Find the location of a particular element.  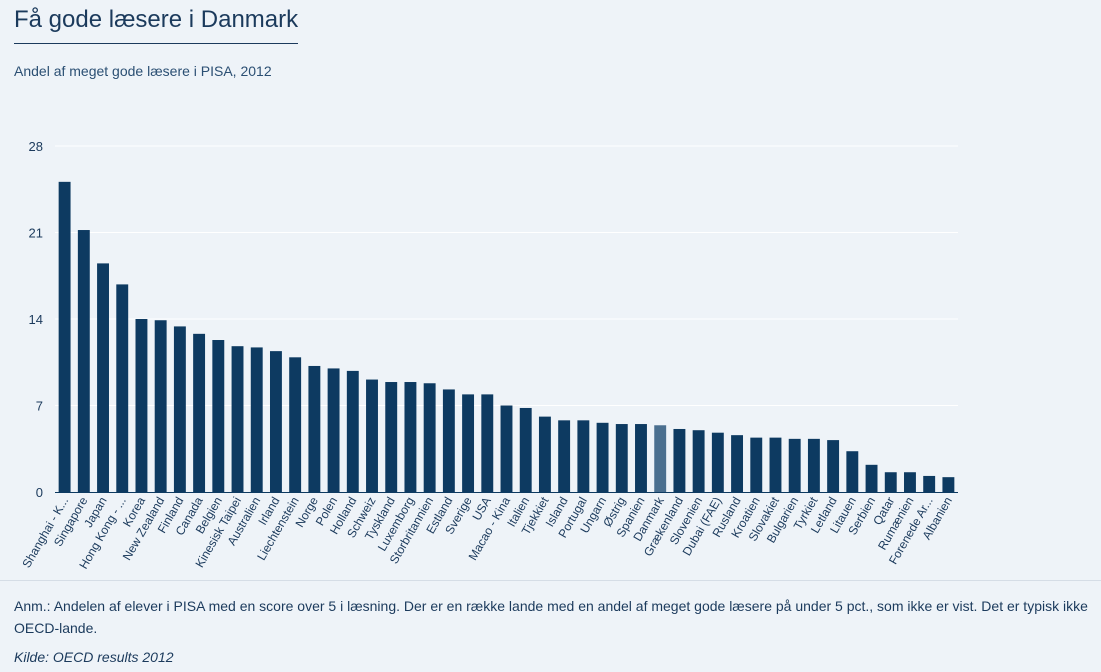

y-tick-label: 28 is located at coordinates (36, 146).